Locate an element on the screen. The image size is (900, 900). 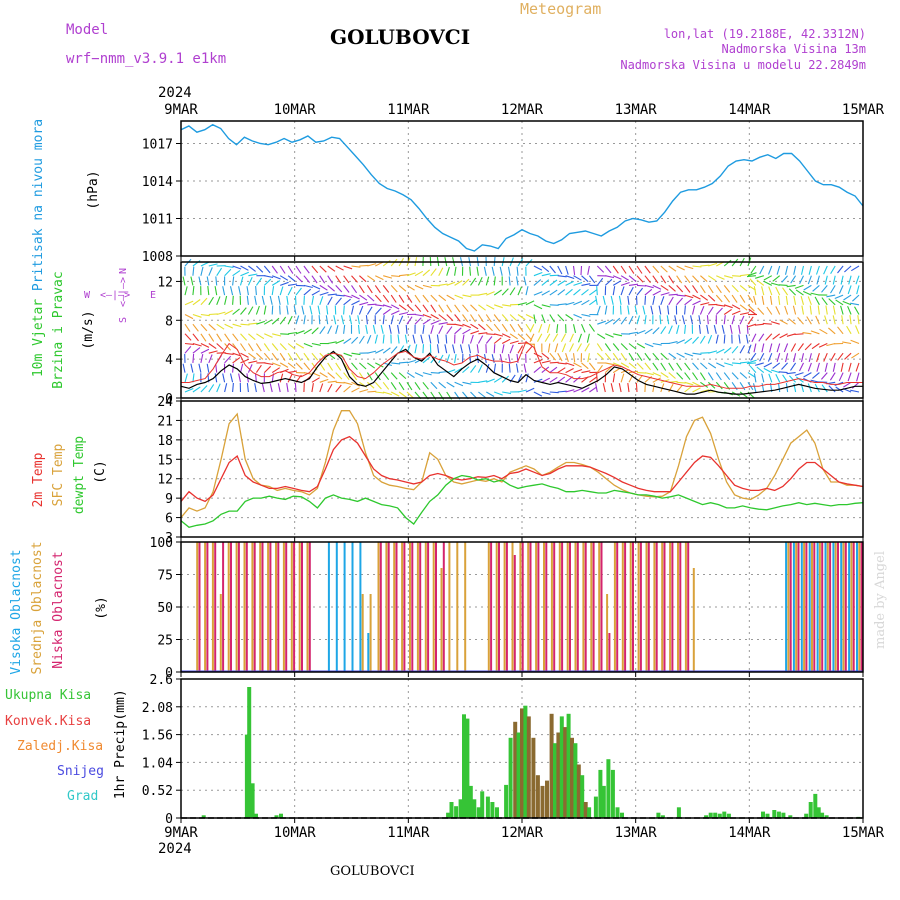
pressure-panel: 1008 1011 1014 1017 is located at coordinates (503, 192).